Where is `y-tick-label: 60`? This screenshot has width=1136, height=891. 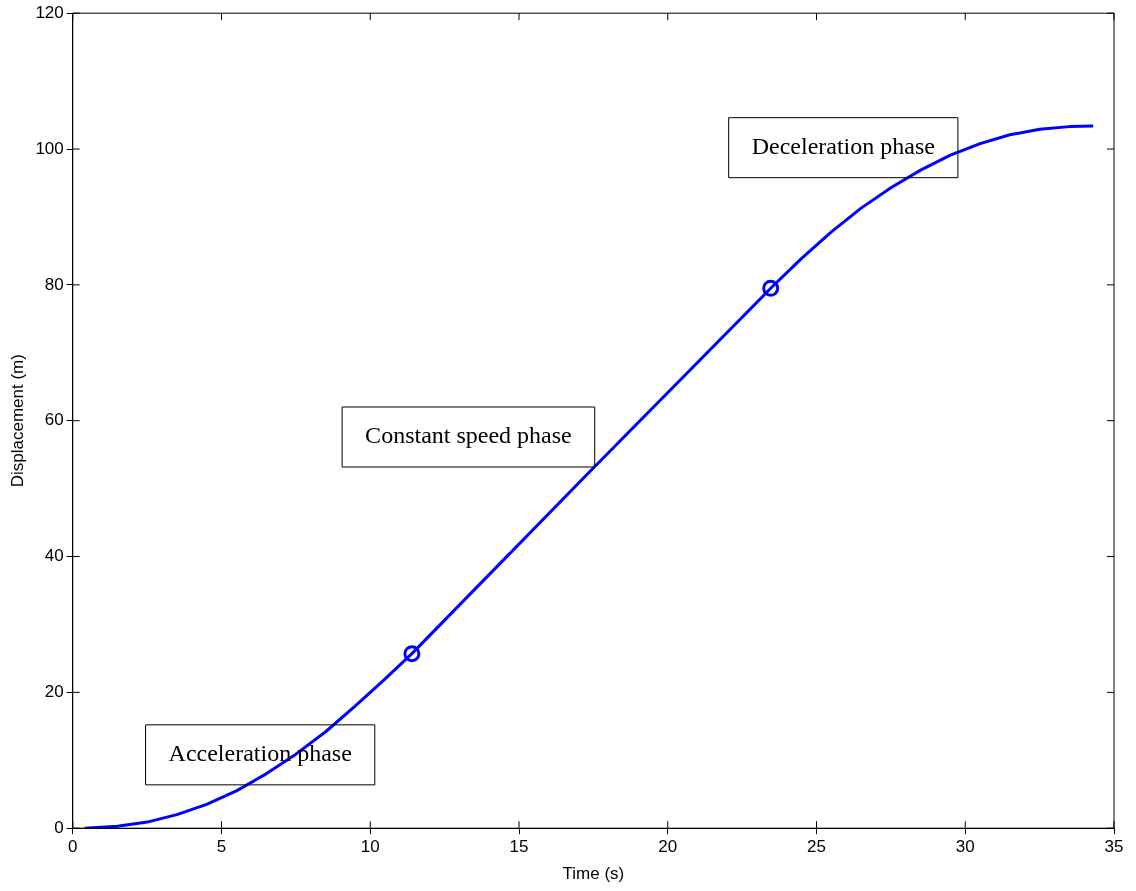
y-tick-label: 60 is located at coordinates (54, 420).